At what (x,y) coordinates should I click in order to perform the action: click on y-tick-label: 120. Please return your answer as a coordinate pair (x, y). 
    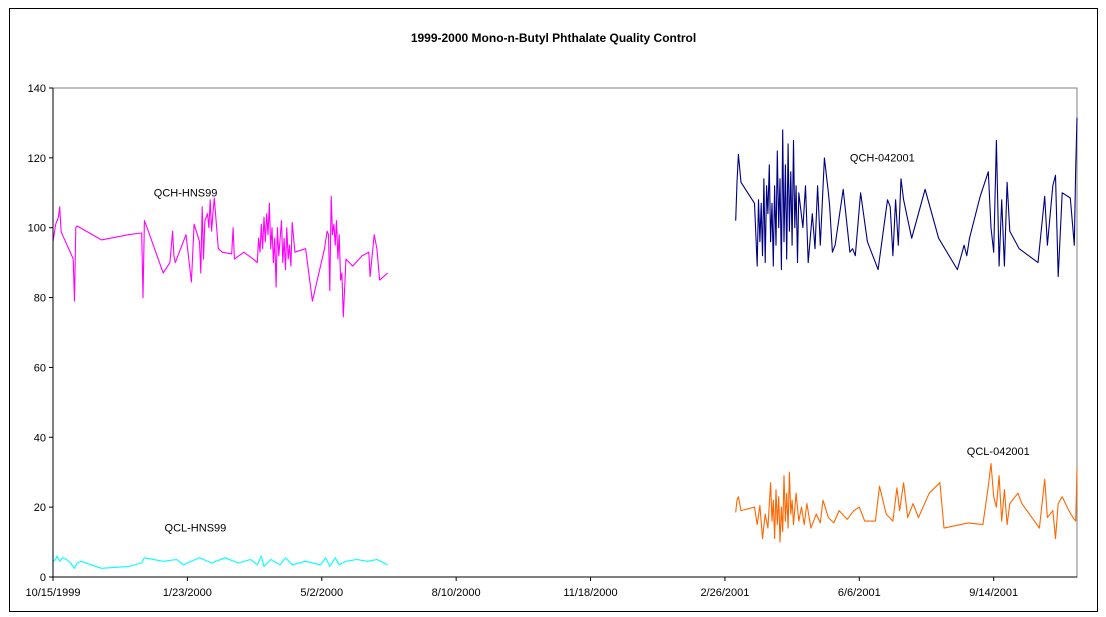
    Looking at the image, I should click on (37, 159).